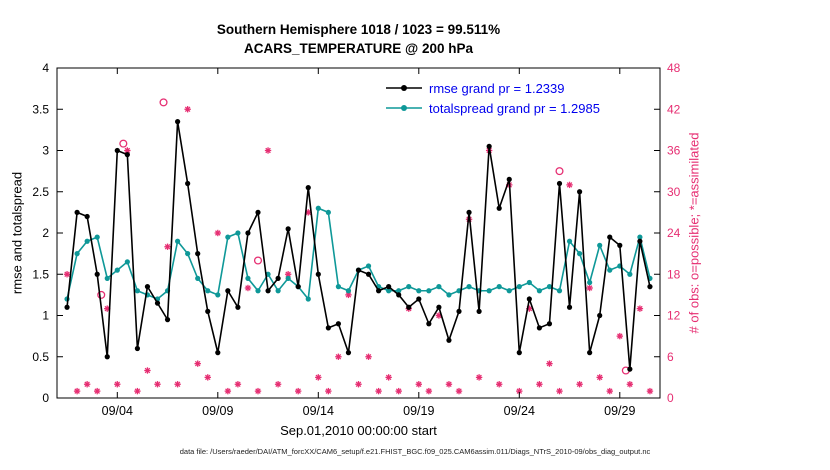 This screenshot has height=470, width=830. I want to click on legend-item-rmse: rmse grand pr = 1.2339, so click(493, 88).